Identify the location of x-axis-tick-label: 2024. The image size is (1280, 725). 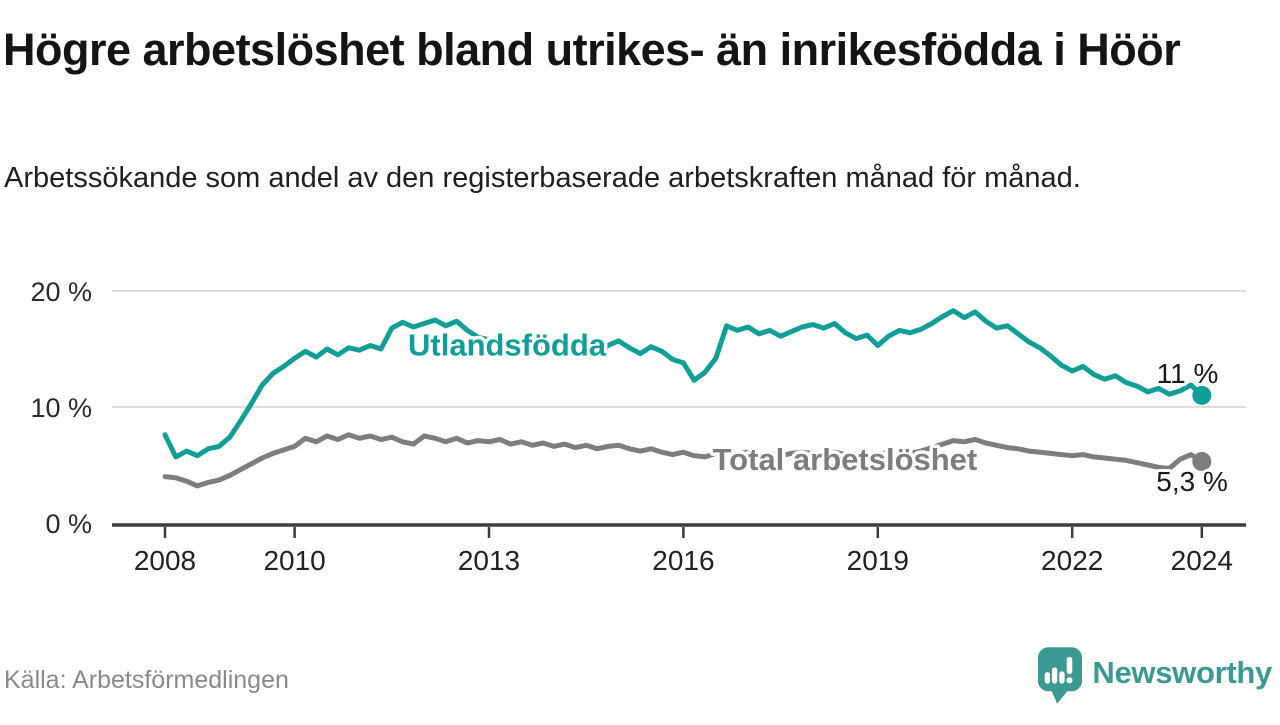
(1202, 560).